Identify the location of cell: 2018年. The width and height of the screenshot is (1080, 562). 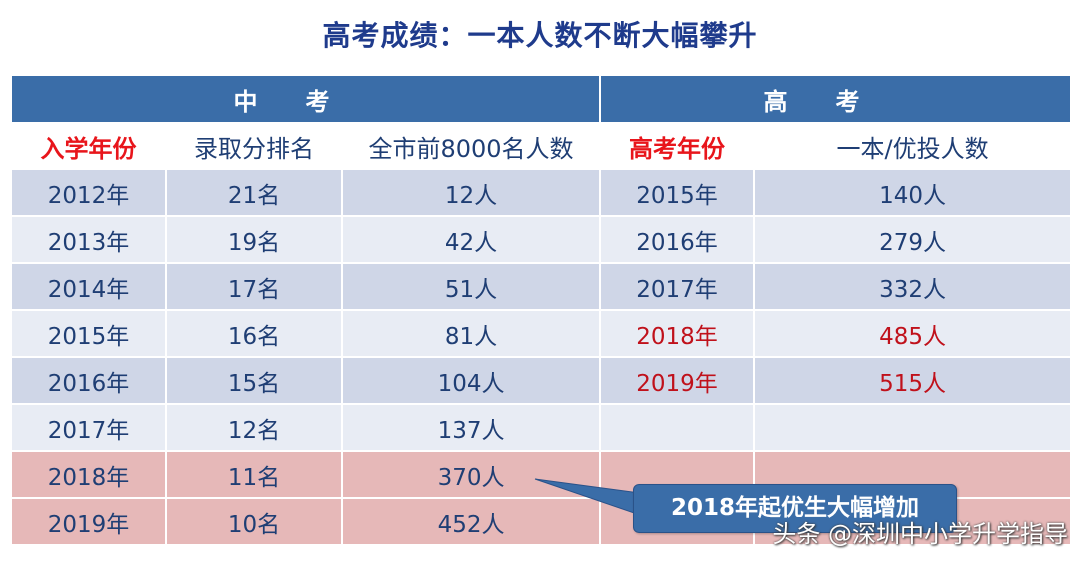
(88, 474).